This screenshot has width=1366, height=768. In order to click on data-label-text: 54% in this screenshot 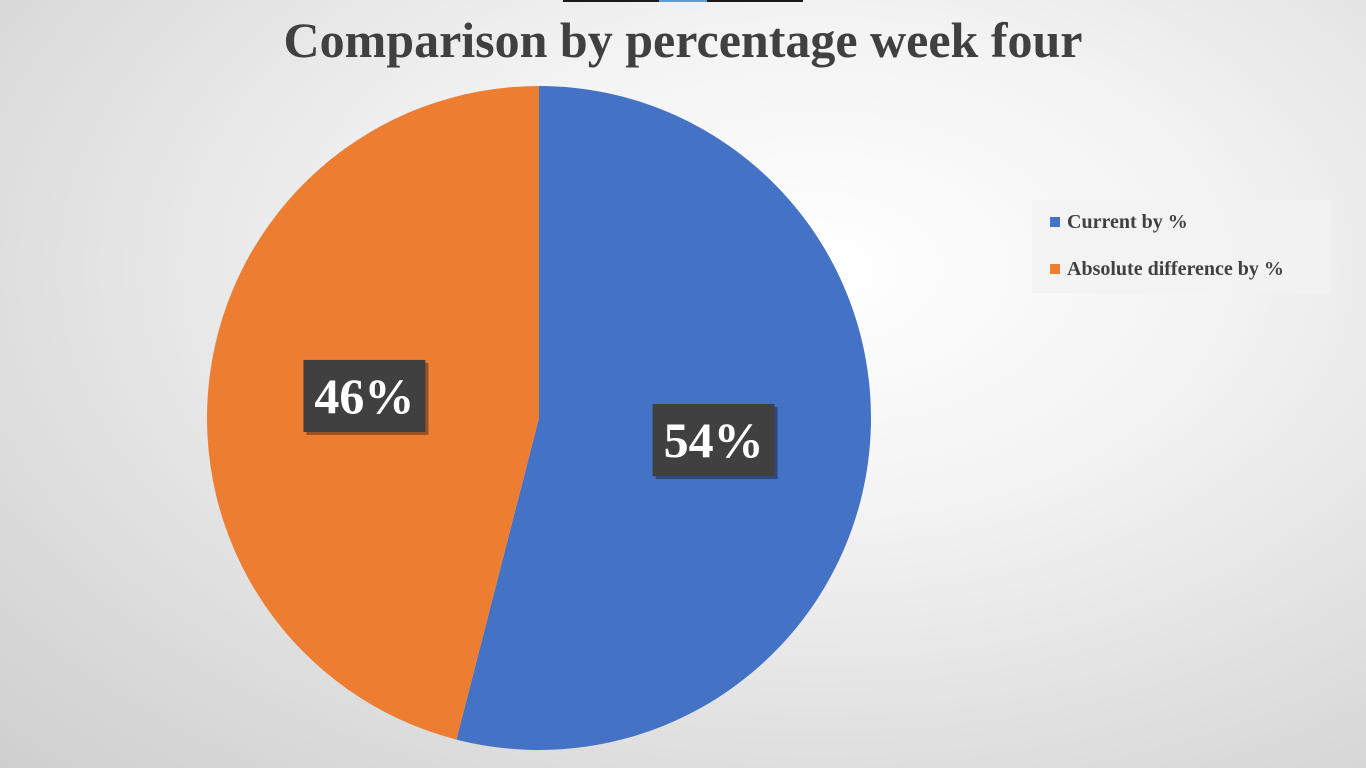, I will do `click(714, 440)`.